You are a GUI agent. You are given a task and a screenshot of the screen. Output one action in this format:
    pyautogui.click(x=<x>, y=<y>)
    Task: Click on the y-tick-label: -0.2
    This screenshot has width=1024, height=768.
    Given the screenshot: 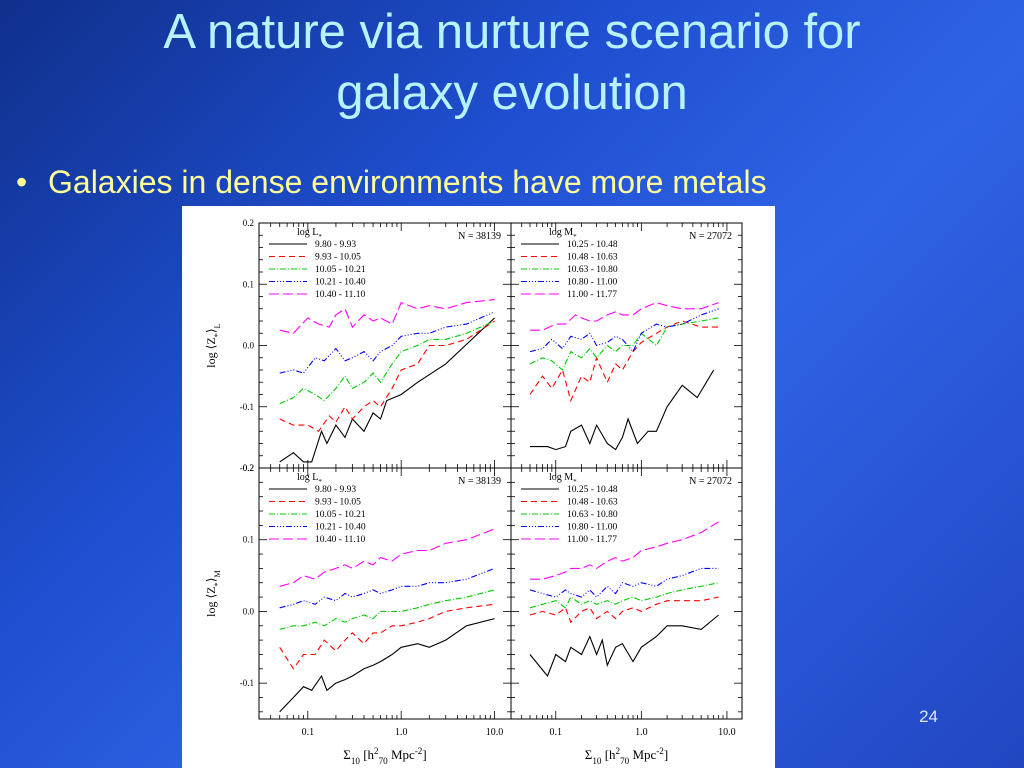 What is the action you would take?
    pyautogui.click(x=247, y=468)
    